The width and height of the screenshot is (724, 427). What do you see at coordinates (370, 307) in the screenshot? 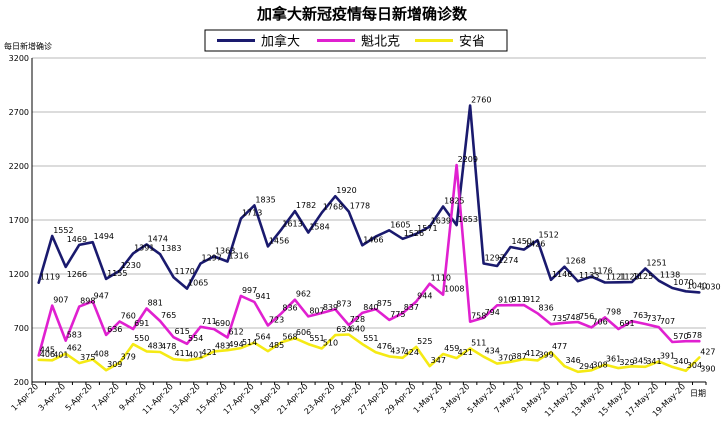
I see `data-label: 840` at bounding box center [370, 307].